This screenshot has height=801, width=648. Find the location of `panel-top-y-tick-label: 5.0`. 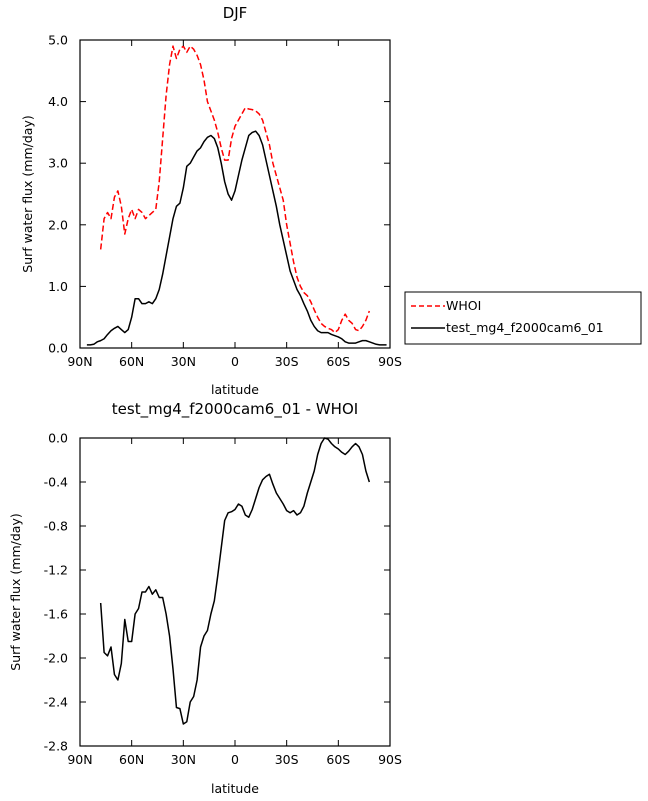

panel-top-y-tick-label: 5.0 is located at coordinates (58, 40).